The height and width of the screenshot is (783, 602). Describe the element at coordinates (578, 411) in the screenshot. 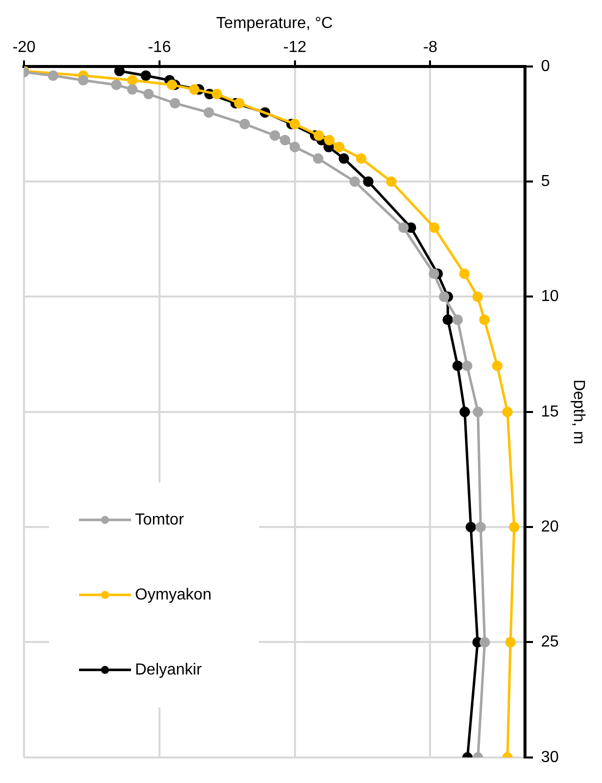

I see `y-axis-title: Depth, m` at that location.